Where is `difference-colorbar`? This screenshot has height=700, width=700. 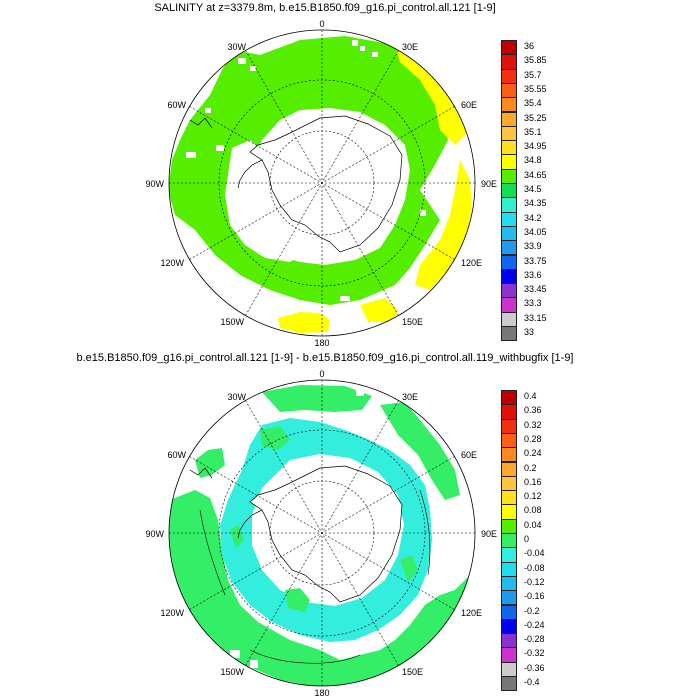
difference-colorbar is located at coordinates (509, 541).